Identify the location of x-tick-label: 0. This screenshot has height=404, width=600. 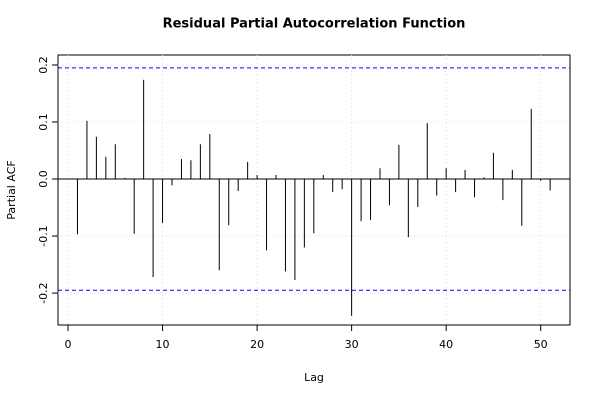
(68, 344).